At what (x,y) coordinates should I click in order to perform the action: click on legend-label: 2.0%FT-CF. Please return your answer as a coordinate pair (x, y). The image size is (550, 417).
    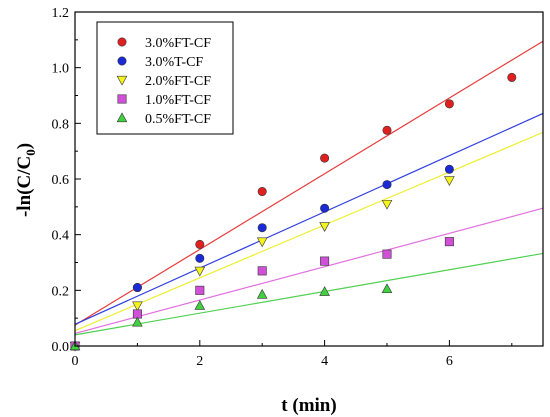
    Looking at the image, I should click on (178, 81).